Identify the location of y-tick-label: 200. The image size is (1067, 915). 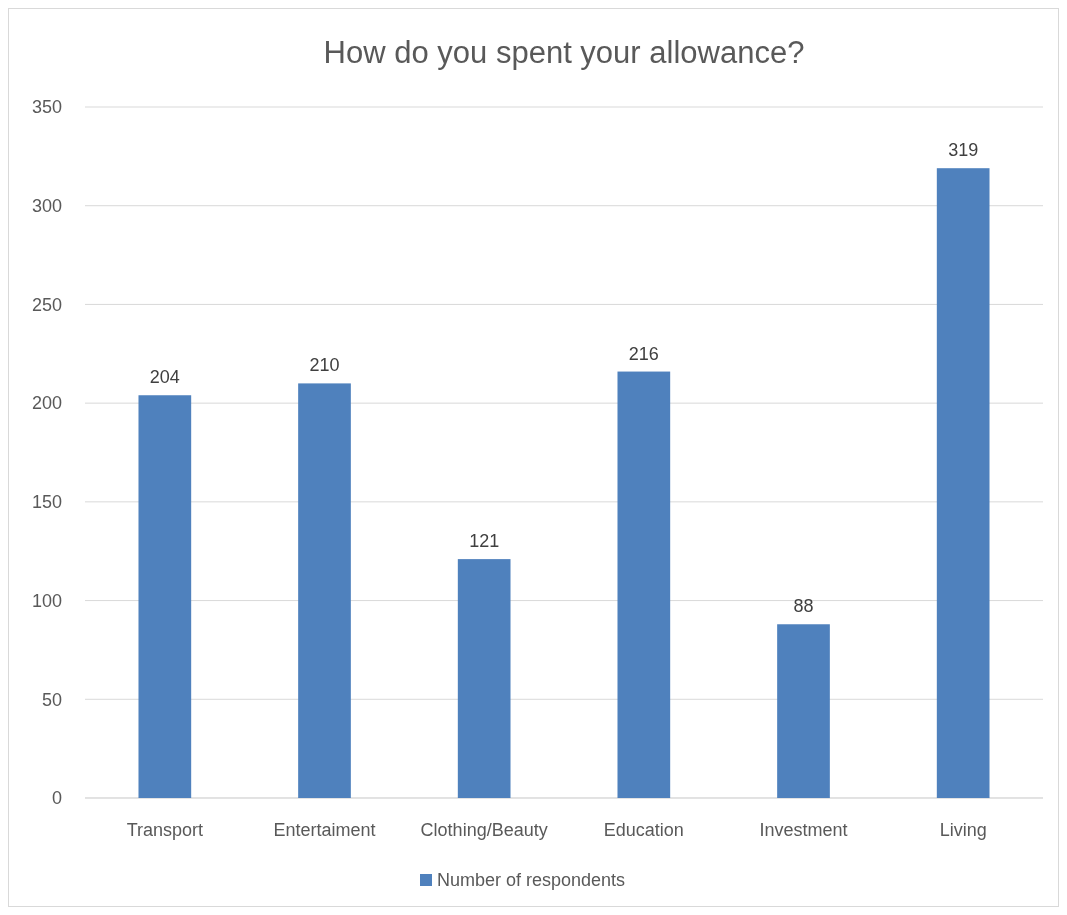
(46, 403).